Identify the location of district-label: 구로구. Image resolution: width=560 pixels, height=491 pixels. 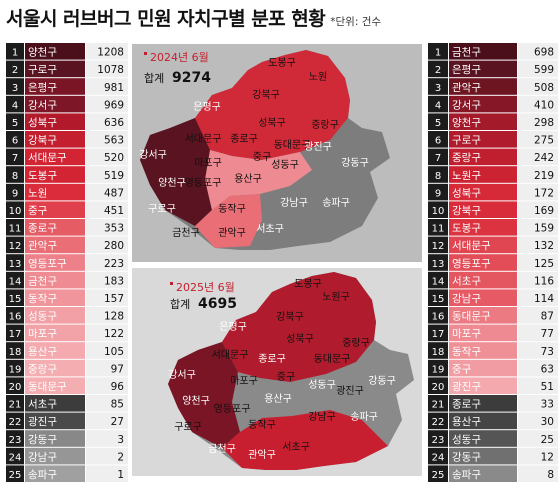
(42, 70).